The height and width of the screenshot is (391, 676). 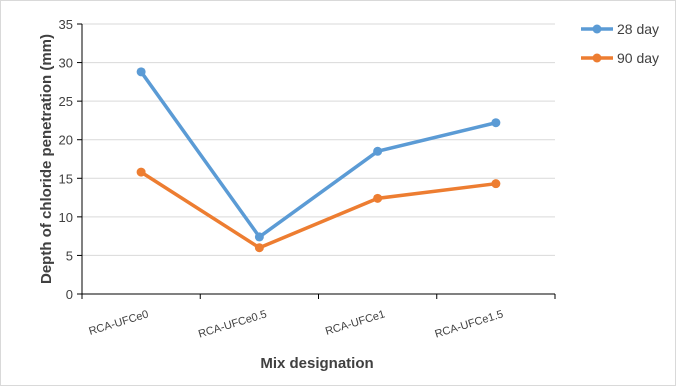 I want to click on legend: 28 day 90 day, so click(x=620, y=43).